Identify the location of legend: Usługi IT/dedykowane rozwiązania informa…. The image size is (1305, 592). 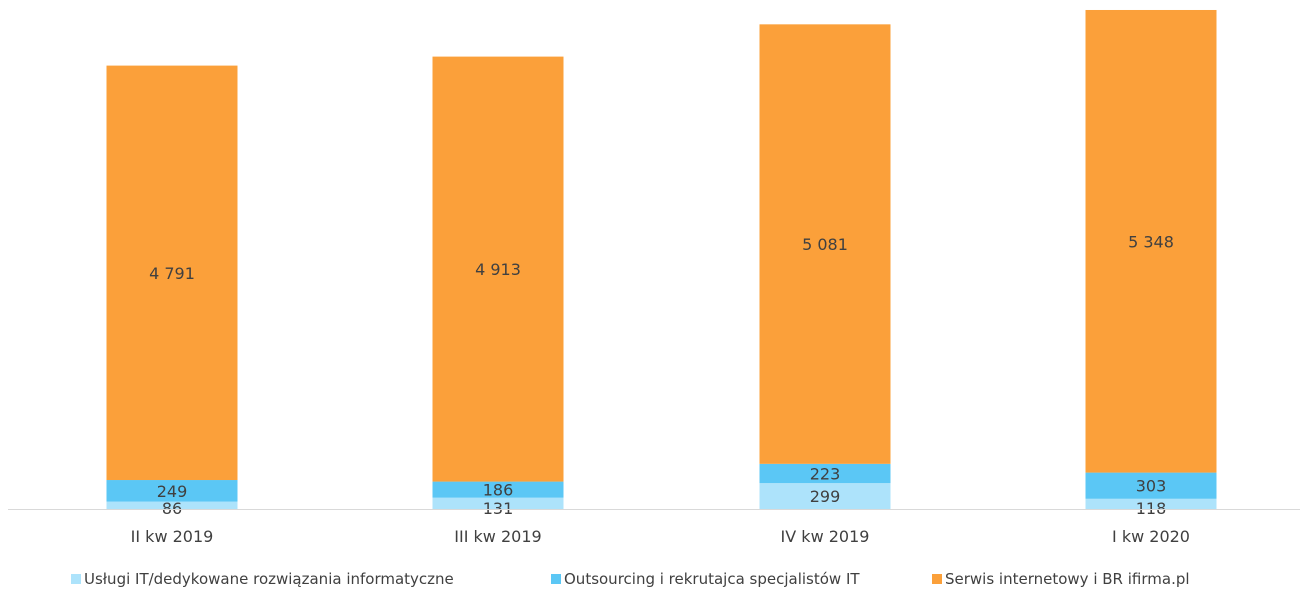
(630, 579).